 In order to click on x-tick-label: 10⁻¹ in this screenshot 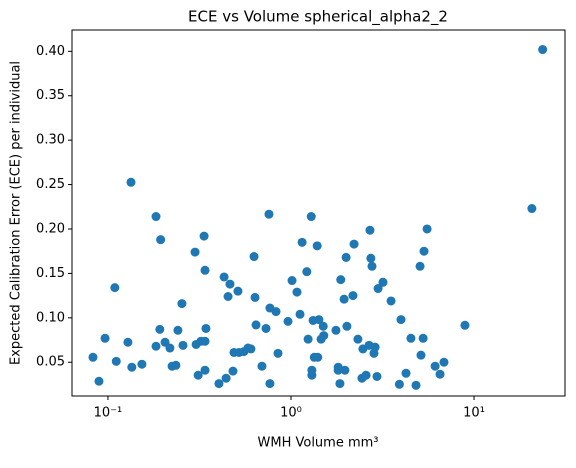, I will do `click(108, 413)`.